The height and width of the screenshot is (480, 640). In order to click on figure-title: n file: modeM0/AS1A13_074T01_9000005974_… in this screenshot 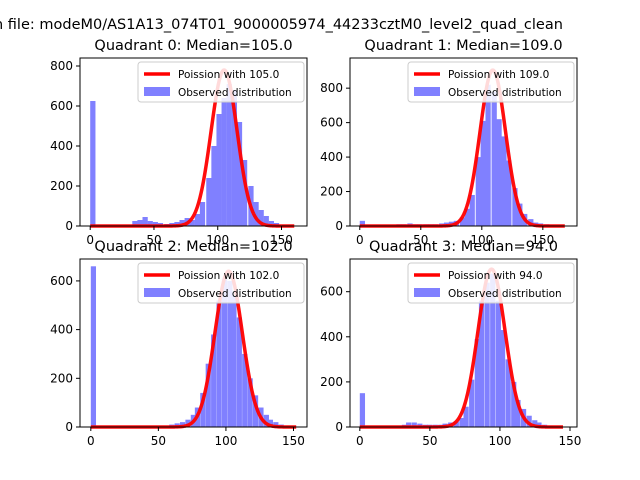, I will do `click(281, 25)`.